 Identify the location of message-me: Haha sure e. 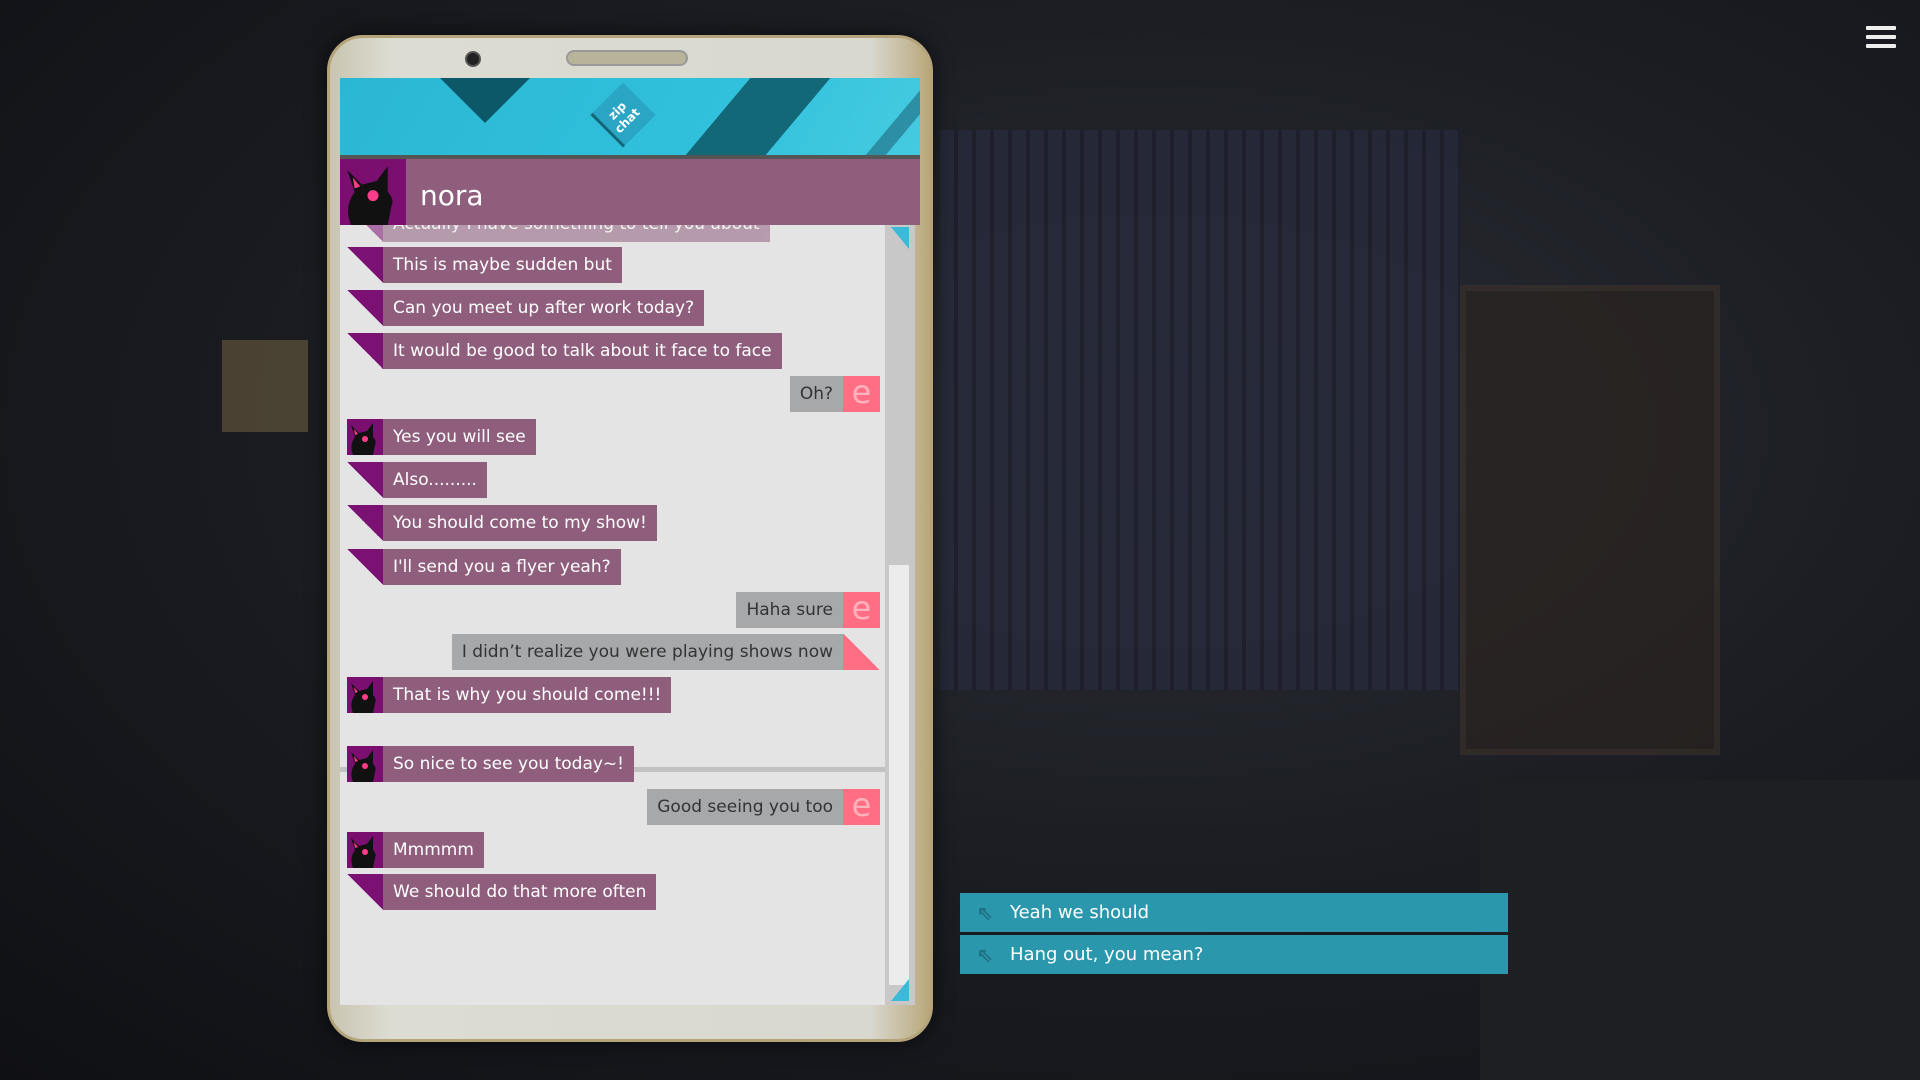
(808, 610).